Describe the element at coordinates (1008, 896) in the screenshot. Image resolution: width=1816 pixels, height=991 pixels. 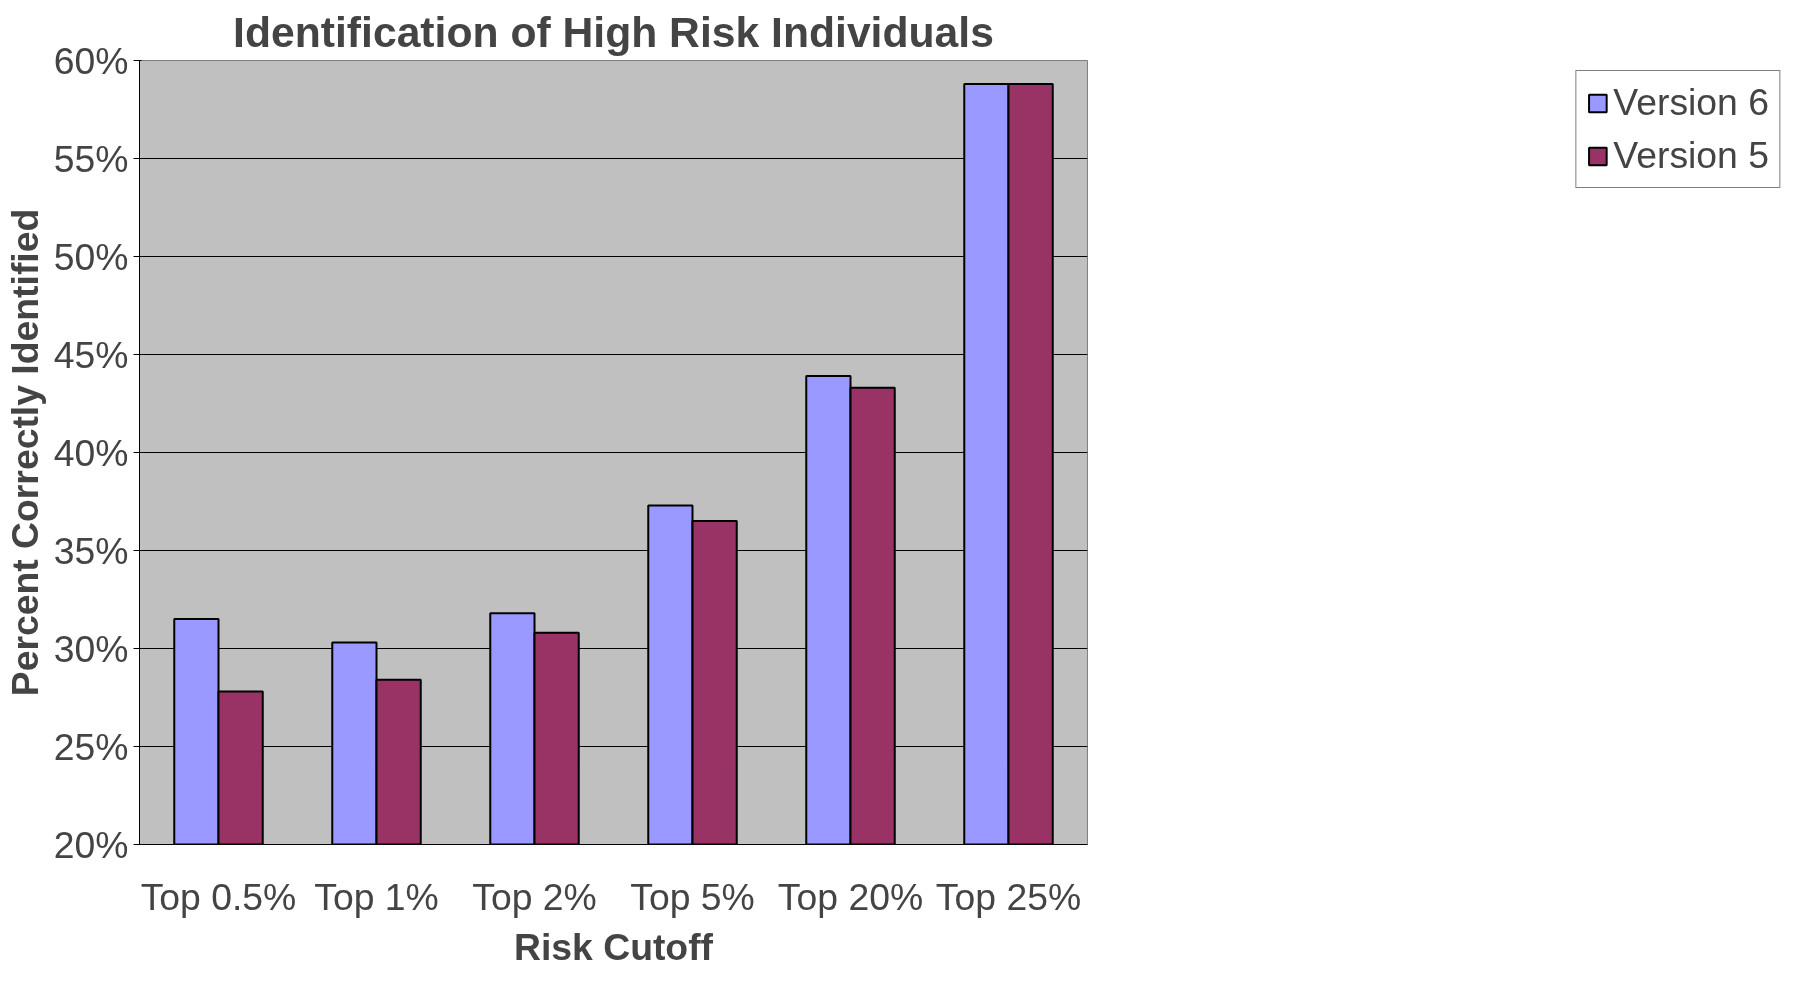
I see `x-tick-label: Top 25%` at that location.